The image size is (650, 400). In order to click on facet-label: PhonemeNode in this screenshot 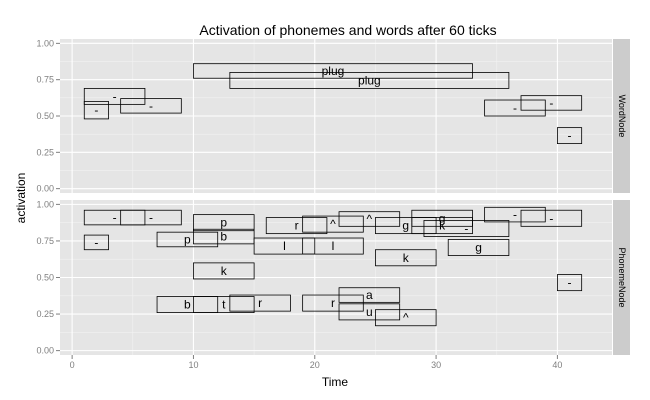, I will do `click(622, 277)`.